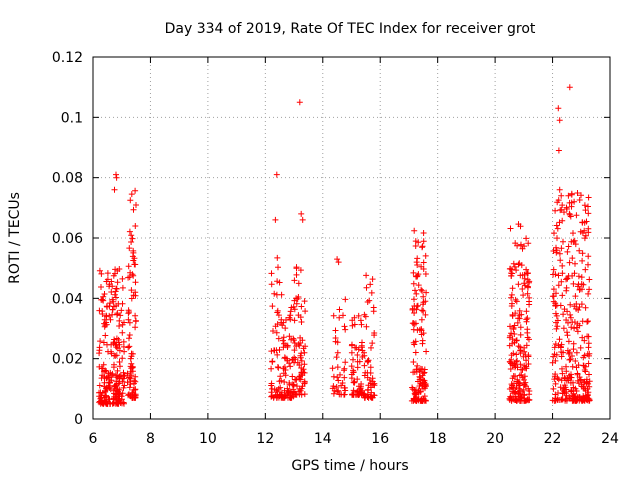  What do you see at coordinates (150, 439) in the screenshot?
I see `x-tick-label: 8` at bounding box center [150, 439].